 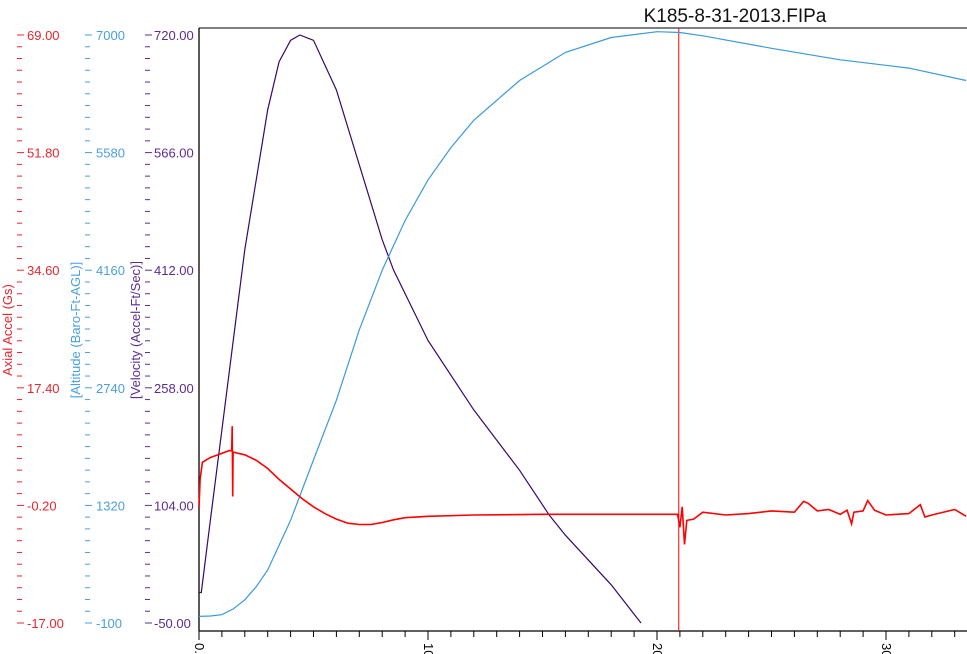 What do you see at coordinates (174, 388) in the screenshot?
I see `y-tick-label-vel: 258.00` at bounding box center [174, 388].